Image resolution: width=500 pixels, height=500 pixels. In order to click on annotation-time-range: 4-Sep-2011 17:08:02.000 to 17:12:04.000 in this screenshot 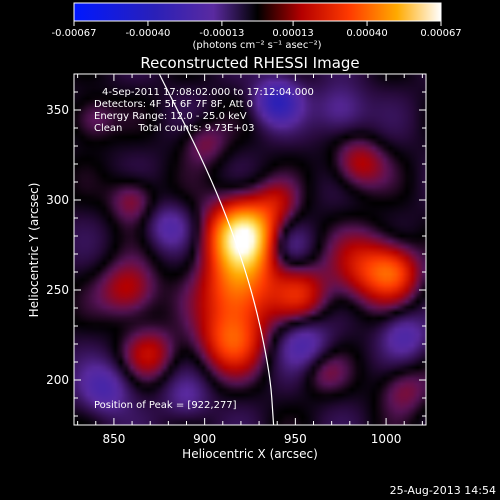, I will do `click(208, 92)`.